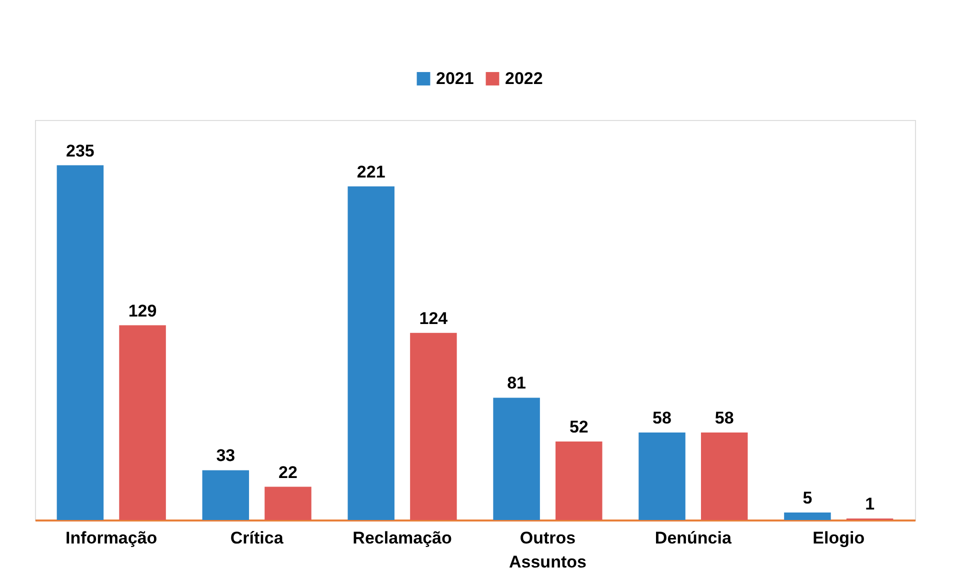  What do you see at coordinates (693, 538) in the screenshot?
I see `x-tick-label: Denúncia` at bounding box center [693, 538].